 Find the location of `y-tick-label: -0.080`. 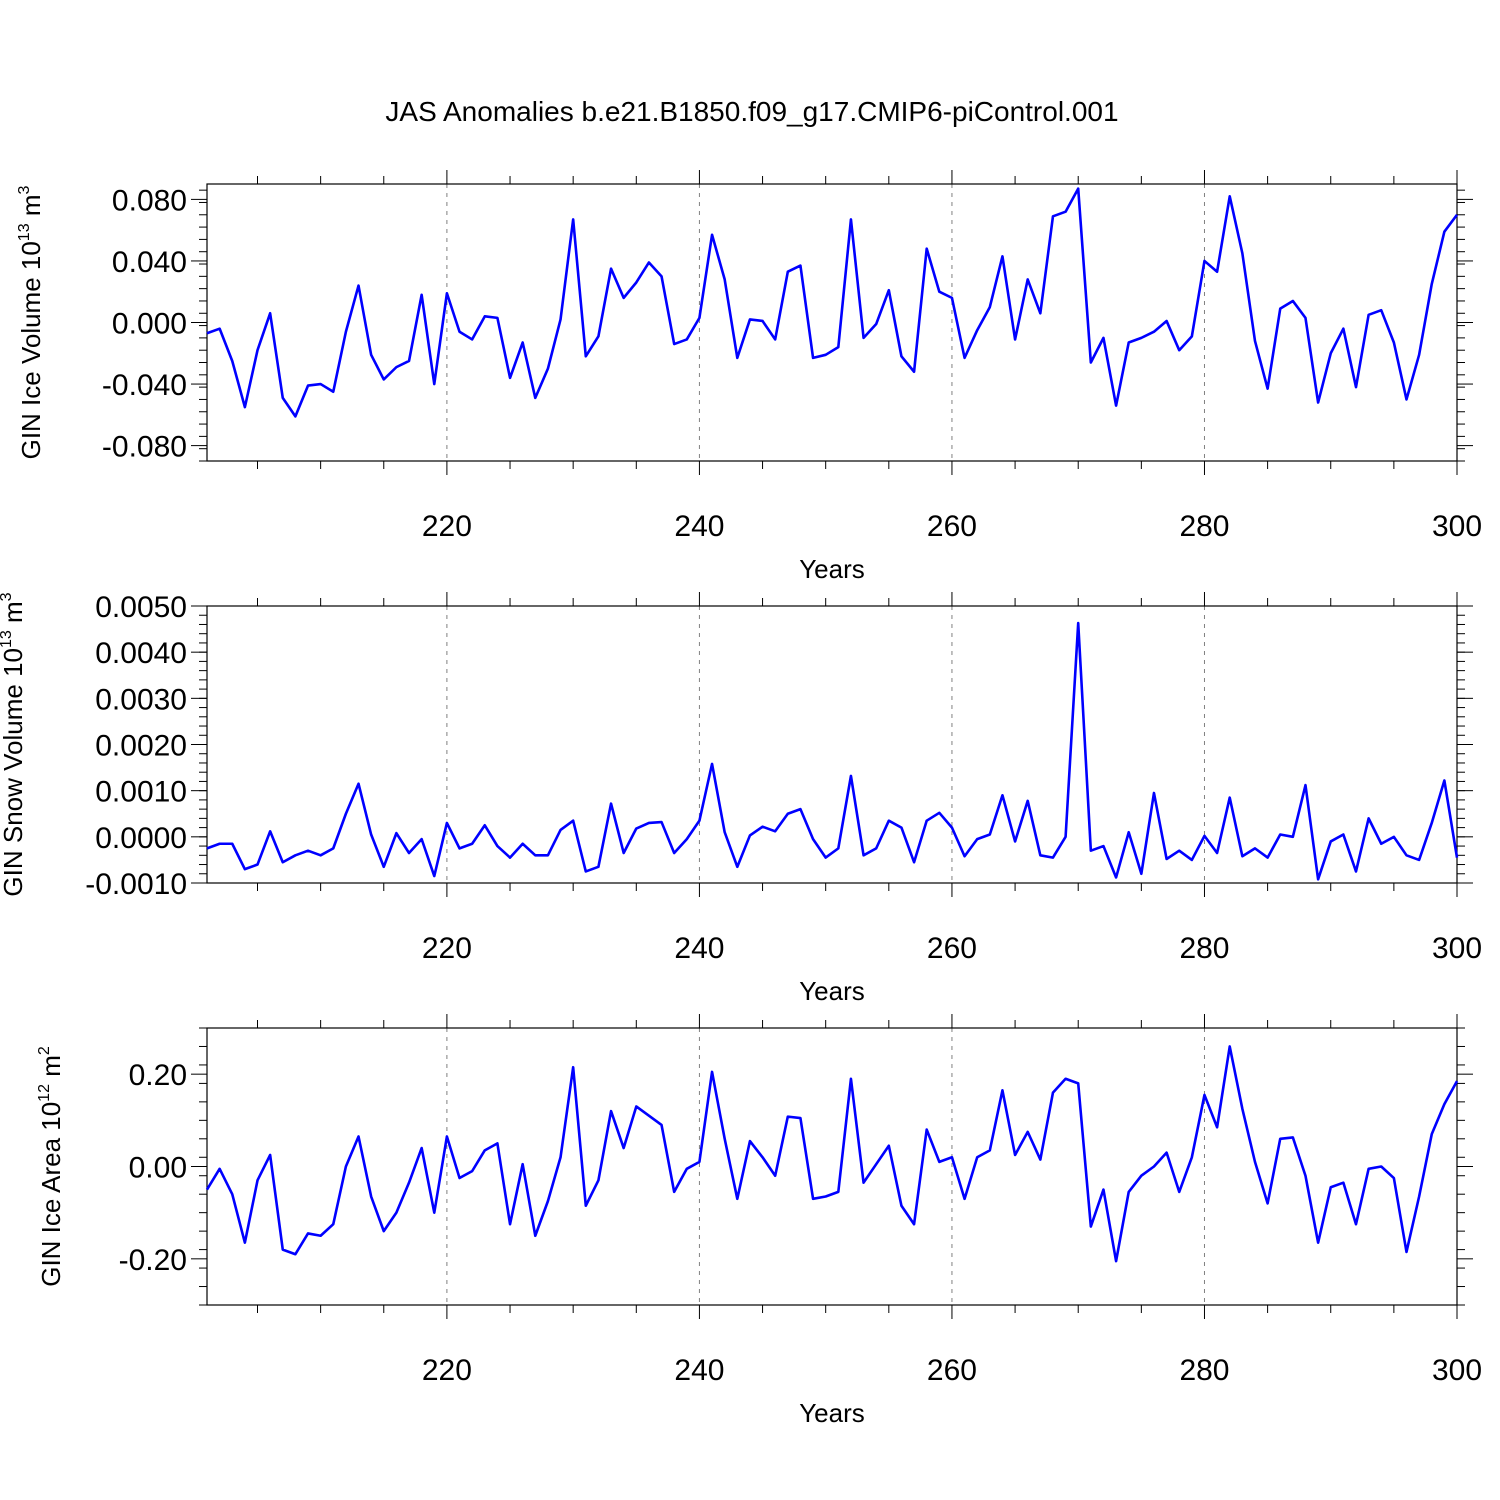

y-tick-label: -0.080 is located at coordinates (144, 447).